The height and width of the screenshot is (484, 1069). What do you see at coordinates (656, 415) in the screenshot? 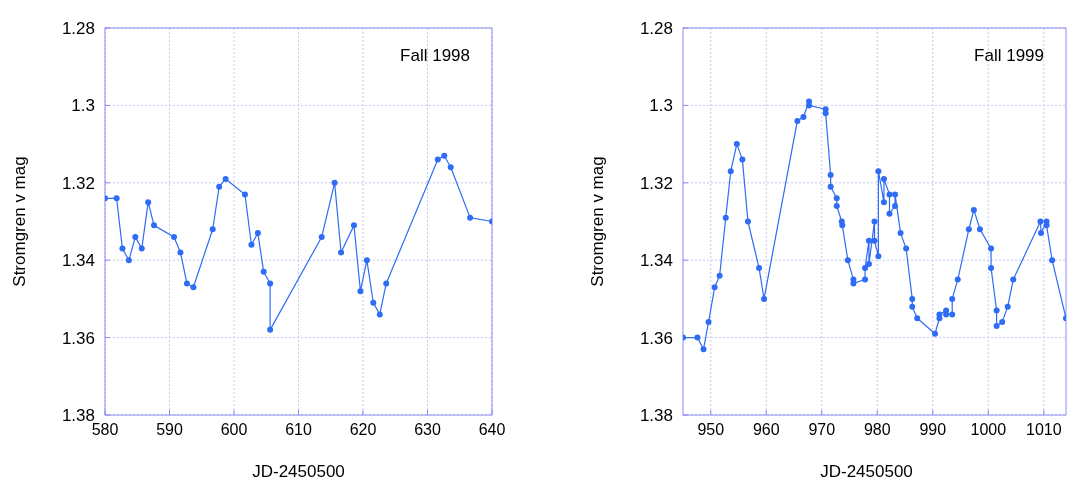
I see `y-tick-label: 1.38` at bounding box center [656, 415].